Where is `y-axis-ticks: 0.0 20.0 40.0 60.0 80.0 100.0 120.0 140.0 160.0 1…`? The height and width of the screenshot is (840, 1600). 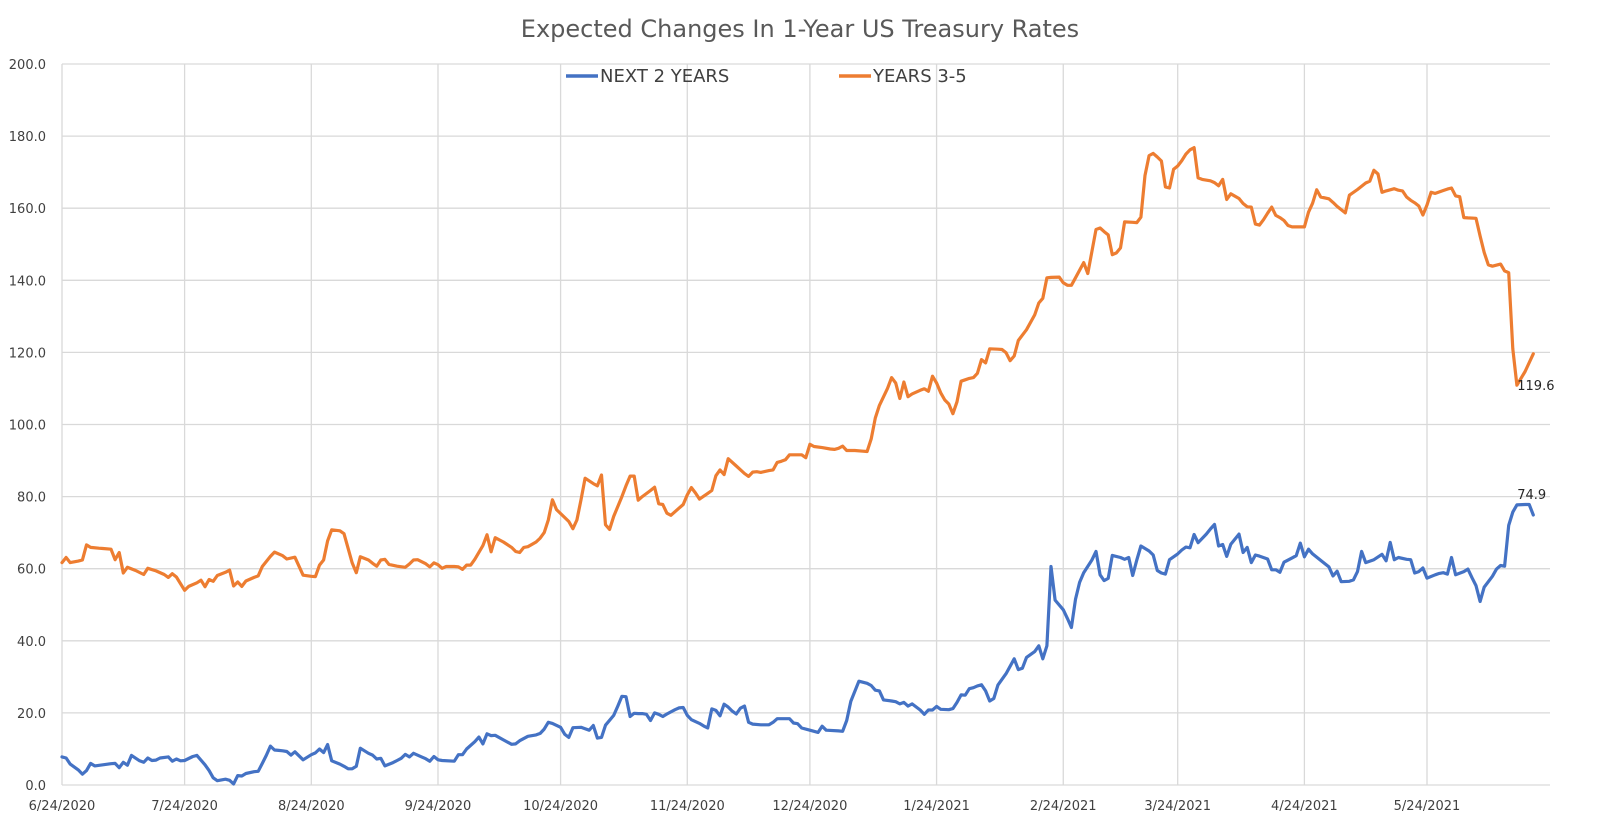
y-axis-ticks: 0.0 20.0 40.0 60.0 80.0 100.0 120.0 140.0 160.0 1… is located at coordinates (27, 426).